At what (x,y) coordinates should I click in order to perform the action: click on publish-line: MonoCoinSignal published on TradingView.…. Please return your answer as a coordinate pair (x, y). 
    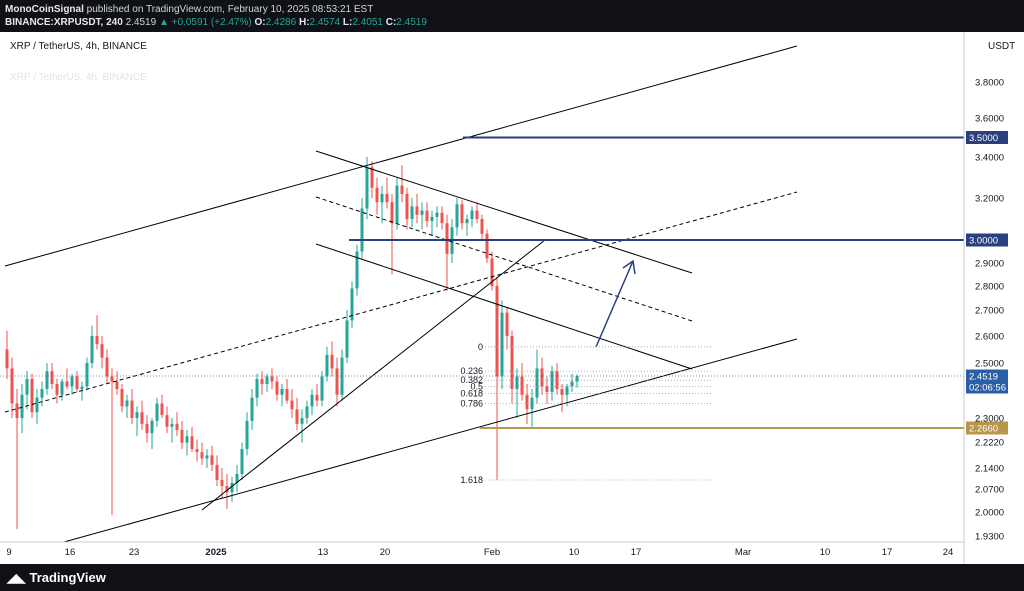
    Looking at the image, I should click on (189, 9).